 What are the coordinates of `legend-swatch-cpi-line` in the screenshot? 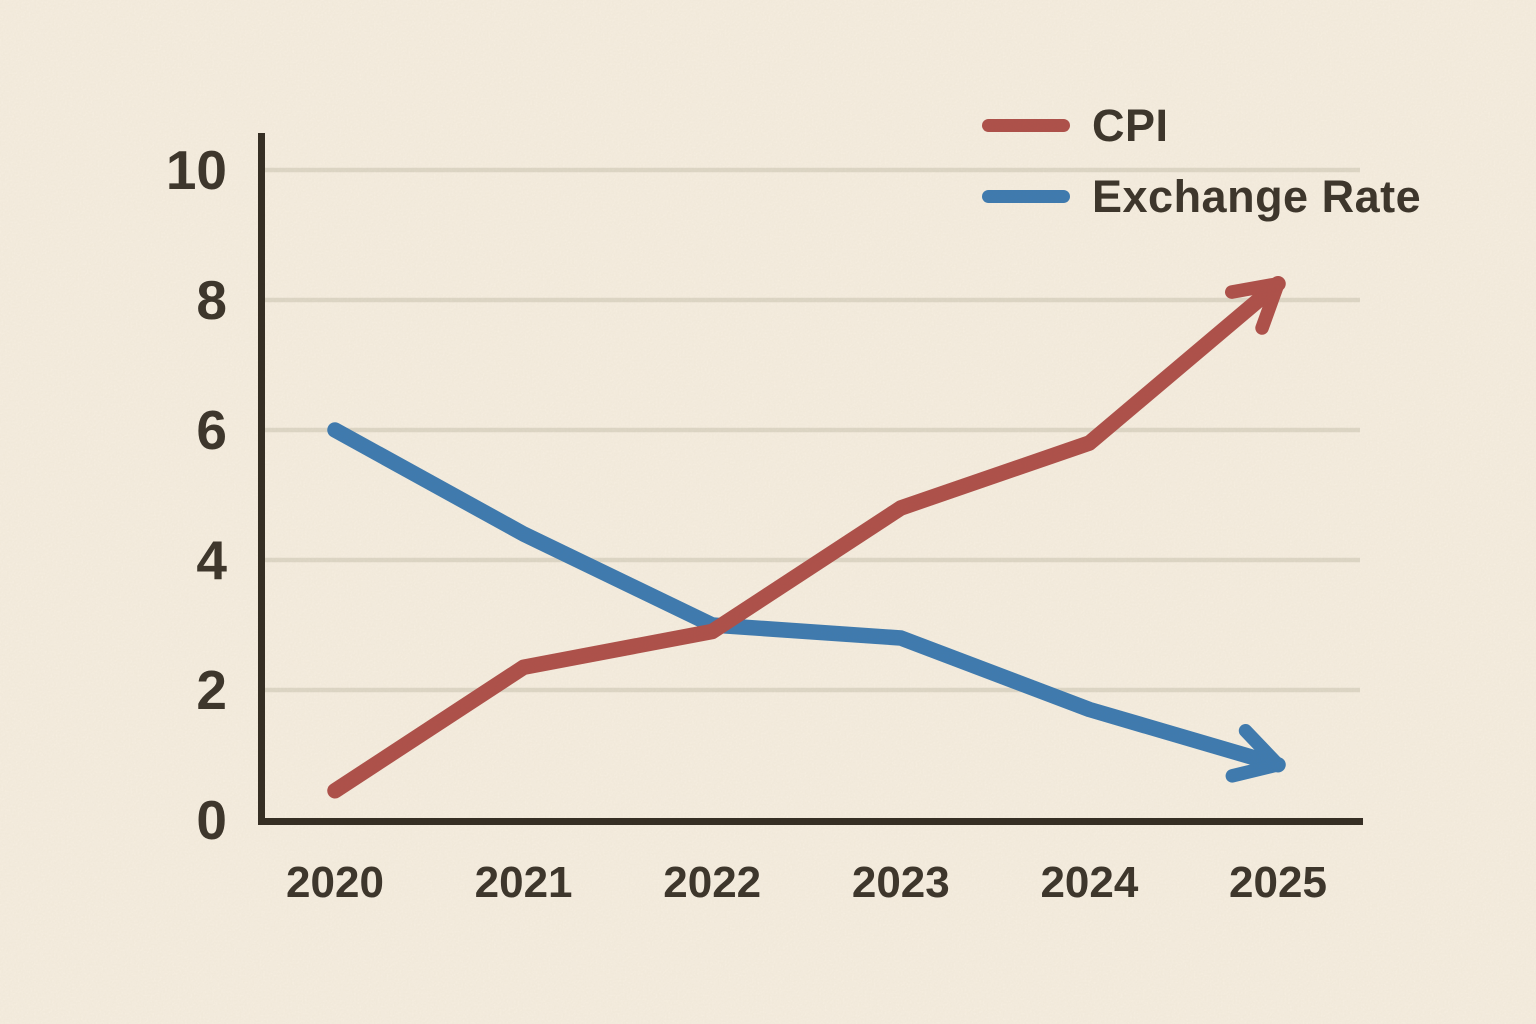 It's located at (1026, 125).